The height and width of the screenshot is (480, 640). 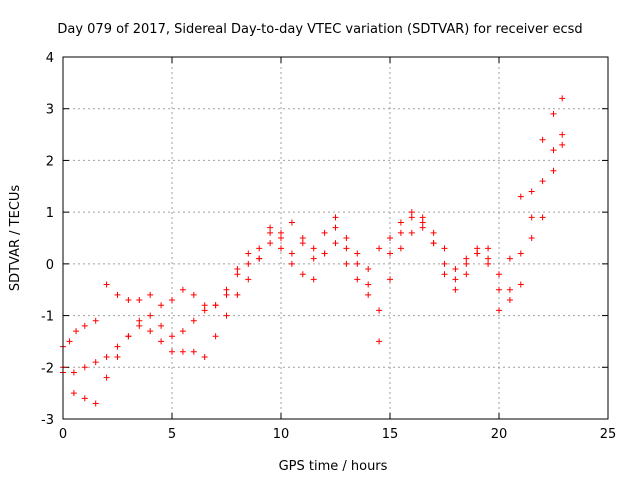 What do you see at coordinates (47, 420) in the screenshot?
I see `y-tick-label: -3` at bounding box center [47, 420].